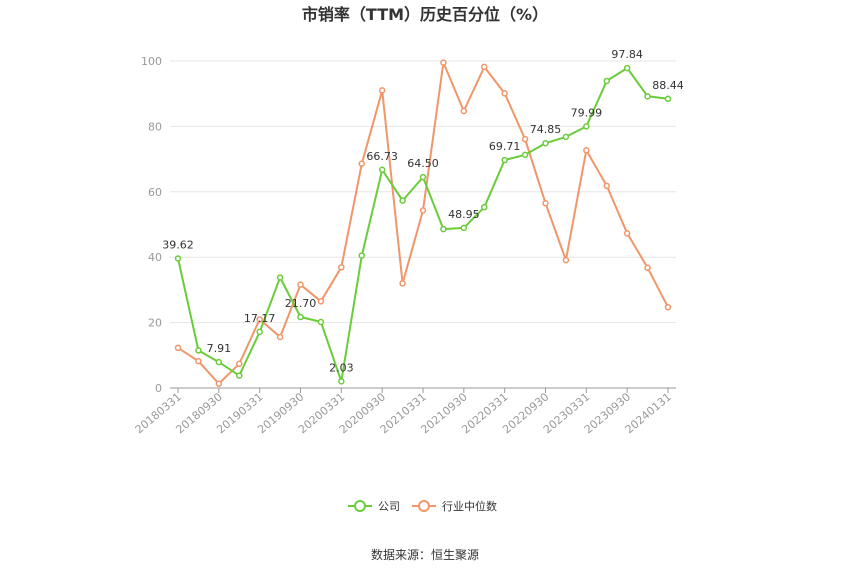  Describe the element at coordinates (668, 85) in the screenshot. I see `data-label: 88.44` at that location.